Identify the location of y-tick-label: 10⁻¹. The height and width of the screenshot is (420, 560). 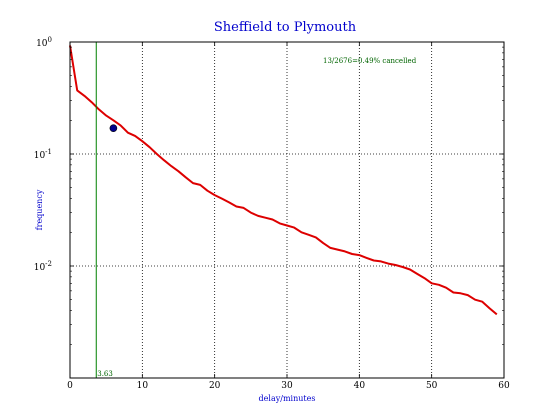
(43, 154).